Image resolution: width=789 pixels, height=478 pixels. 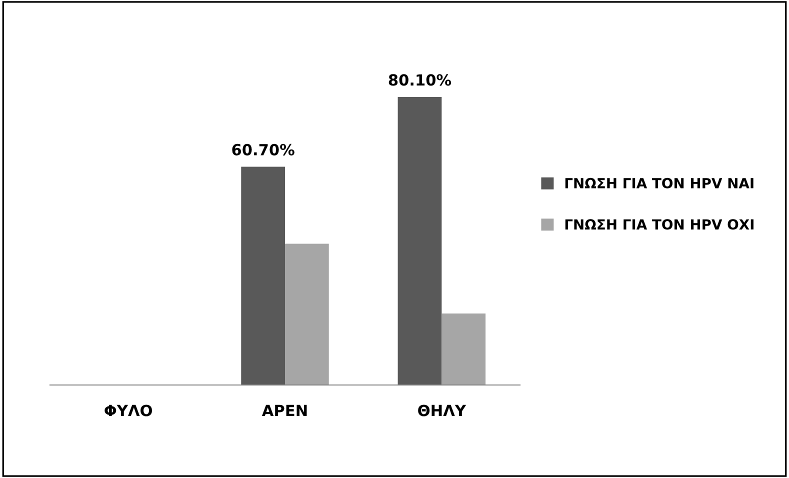 What do you see at coordinates (659, 183) in the screenshot?
I see `legend-label: ΓΝΩΣΗ ΓΙΑ ΤΟΝ HPV ΝΑΙ` at bounding box center [659, 183].